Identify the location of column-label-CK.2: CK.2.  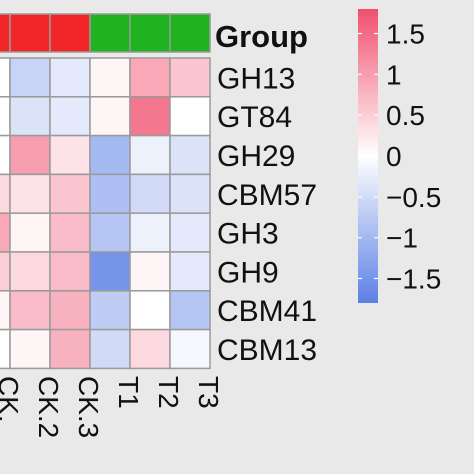
(48, 407).